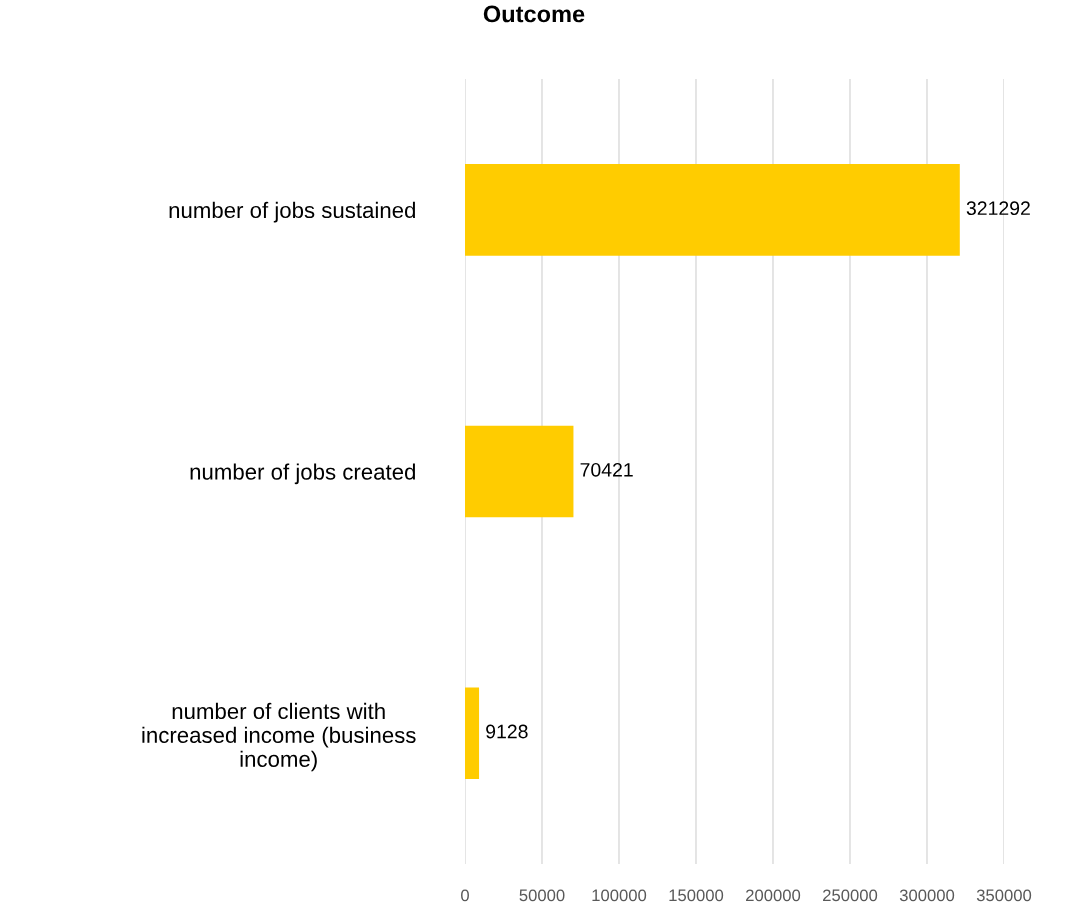  What do you see at coordinates (1004, 895) in the screenshot?
I see `x-tick-label: 350000` at bounding box center [1004, 895].